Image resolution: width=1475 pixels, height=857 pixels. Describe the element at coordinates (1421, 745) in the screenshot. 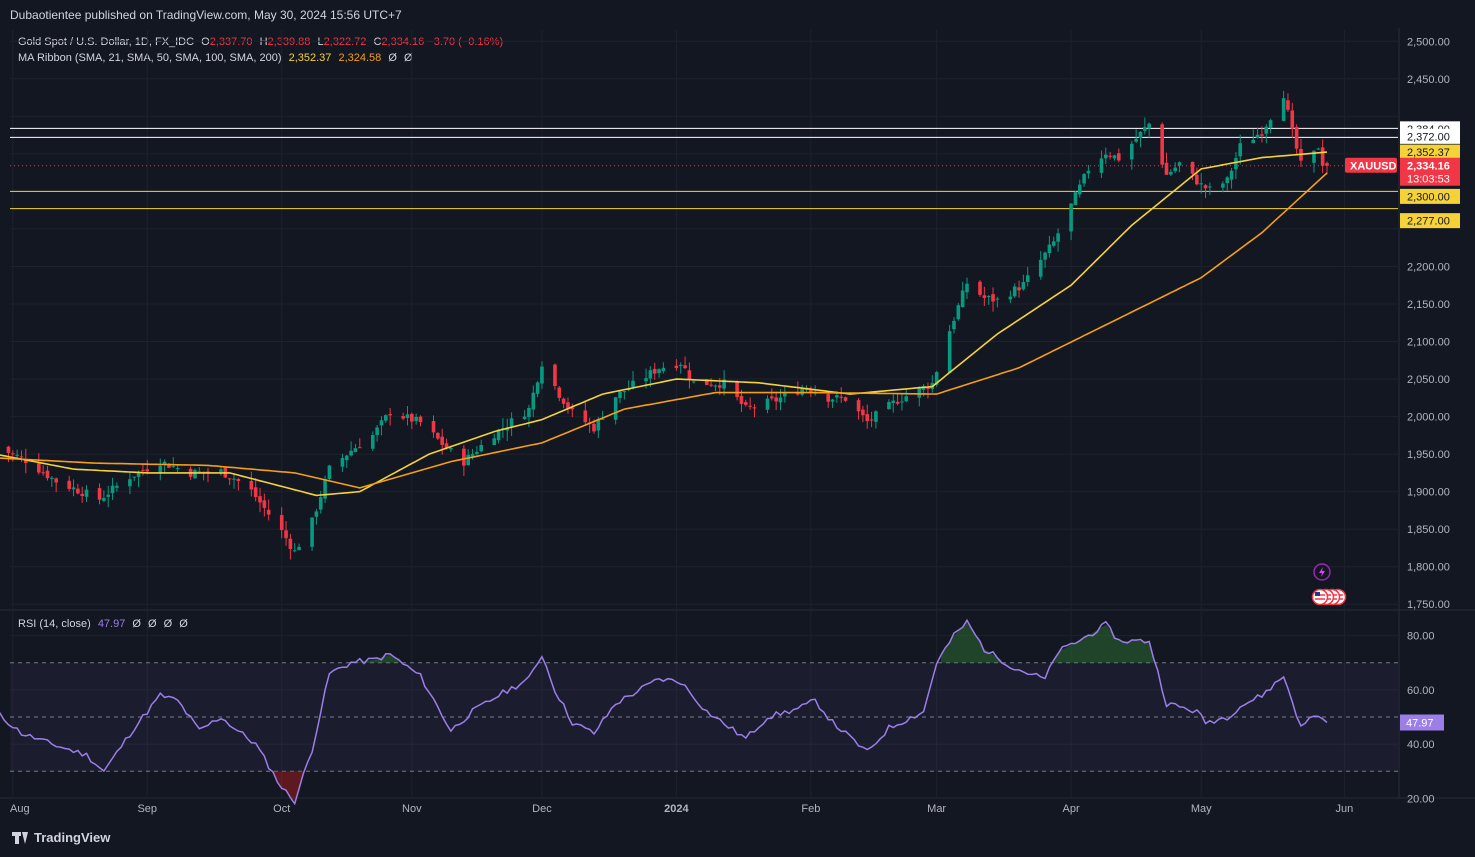

I see `rsi-tick-label: 40.00` at that location.